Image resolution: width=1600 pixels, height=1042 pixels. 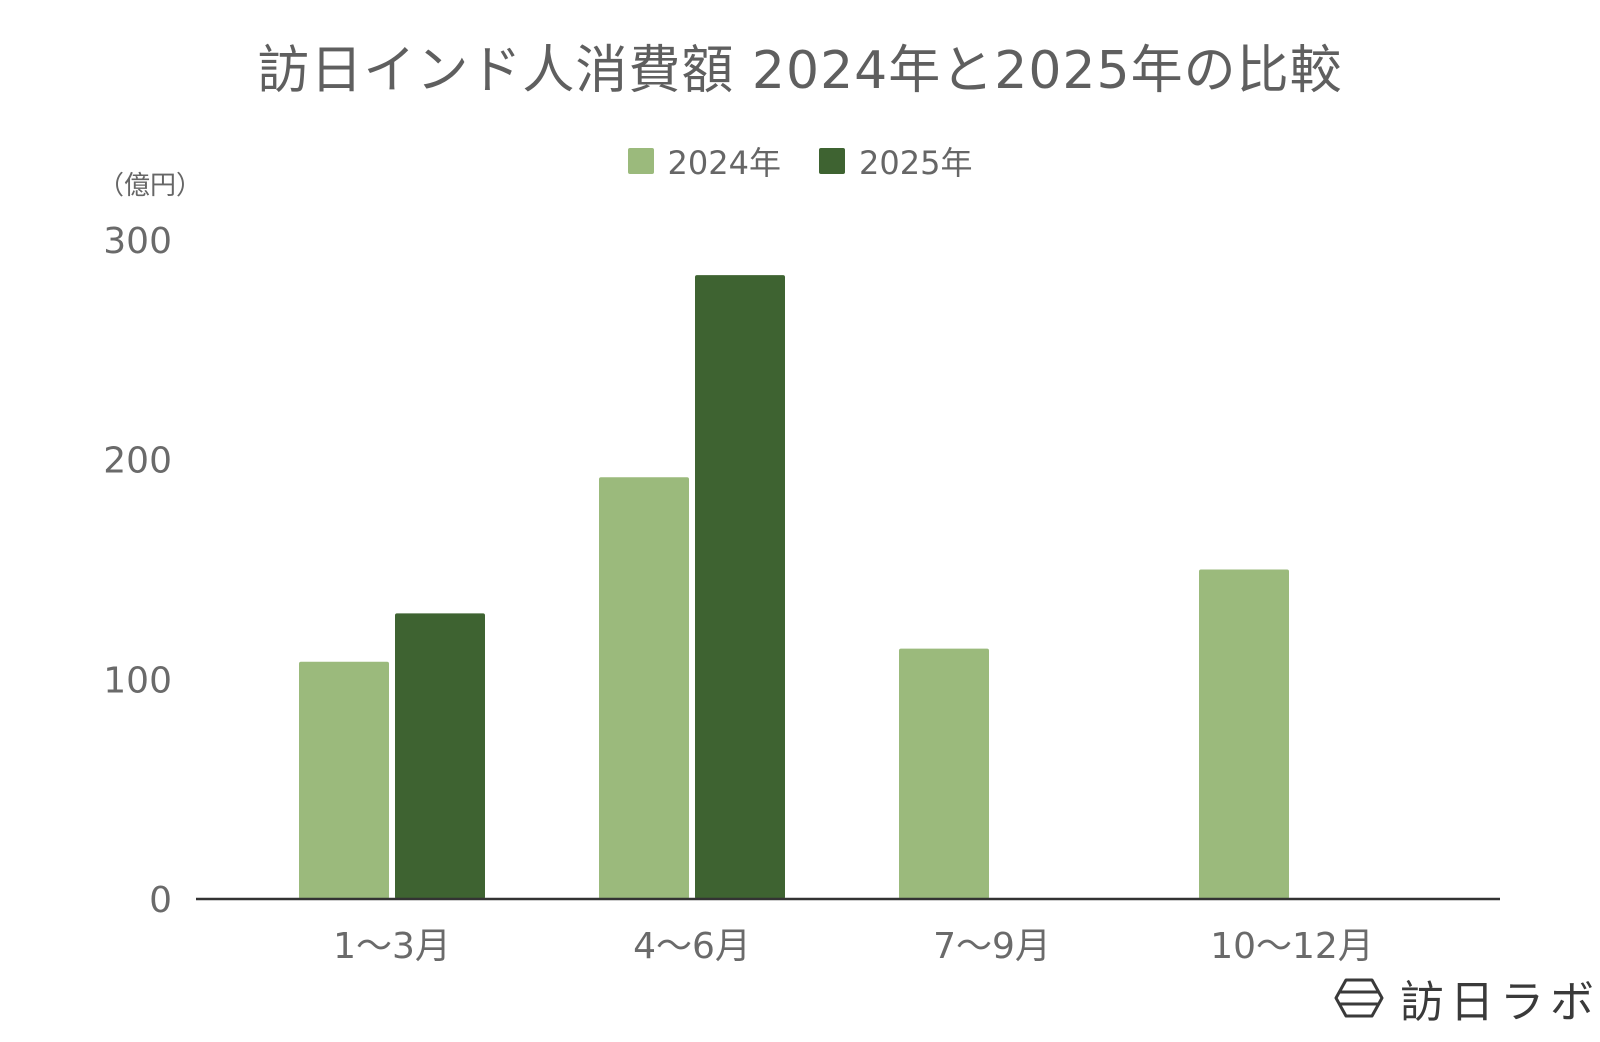 What do you see at coordinates (137, 241) in the screenshot?
I see `y-tick-label: 300` at bounding box center [137, 241].